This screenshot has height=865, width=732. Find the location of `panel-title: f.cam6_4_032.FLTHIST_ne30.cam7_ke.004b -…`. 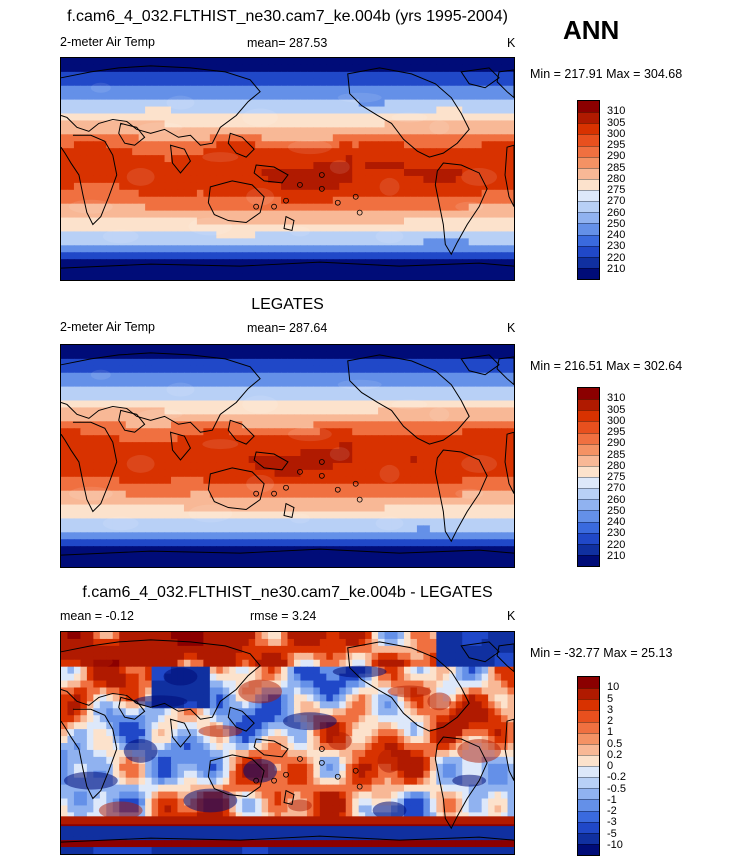

panel-title: f.cam6_4_032.FLTHIST_ne30.cam7_ke.004b -… is located at coordinates (287, 592).